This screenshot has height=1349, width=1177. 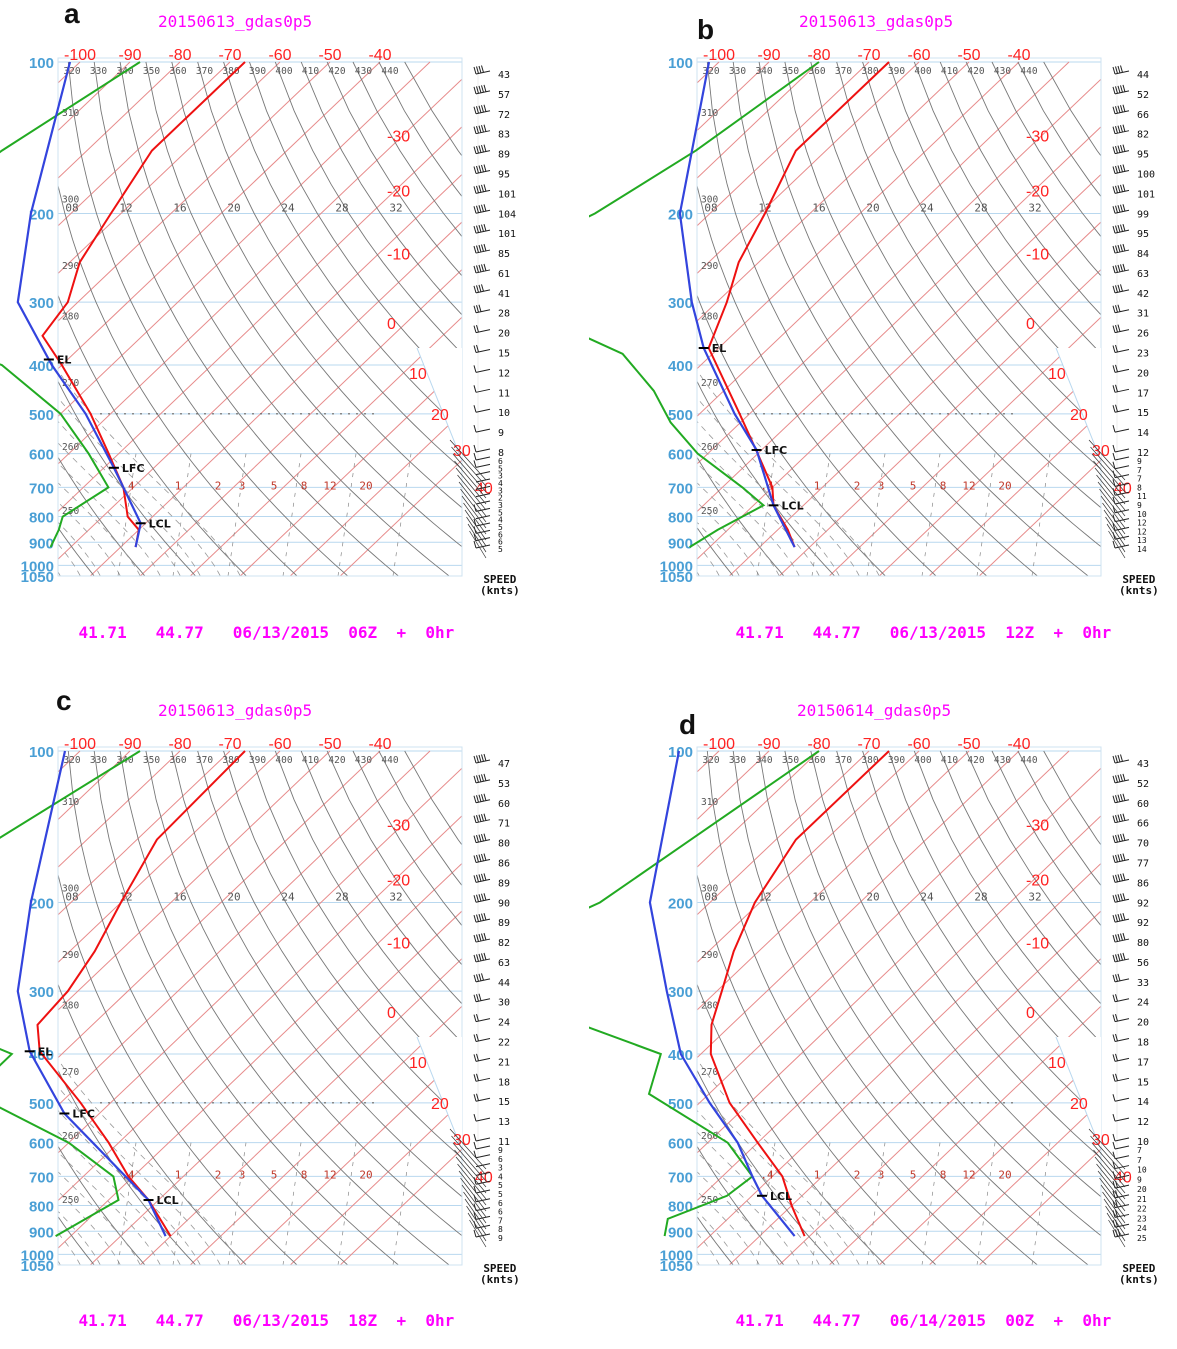 I want to click on isotherm-top-label: -40, so click(x=379, y=55).